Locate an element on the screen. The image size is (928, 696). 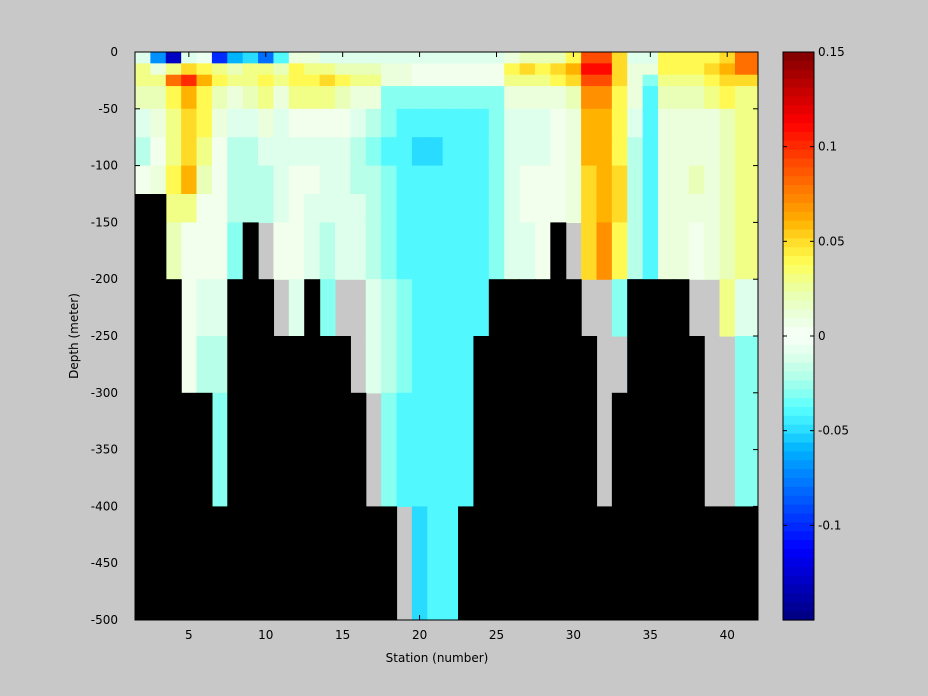
x-tick-label: 30 is located at coordinates (573, 635).